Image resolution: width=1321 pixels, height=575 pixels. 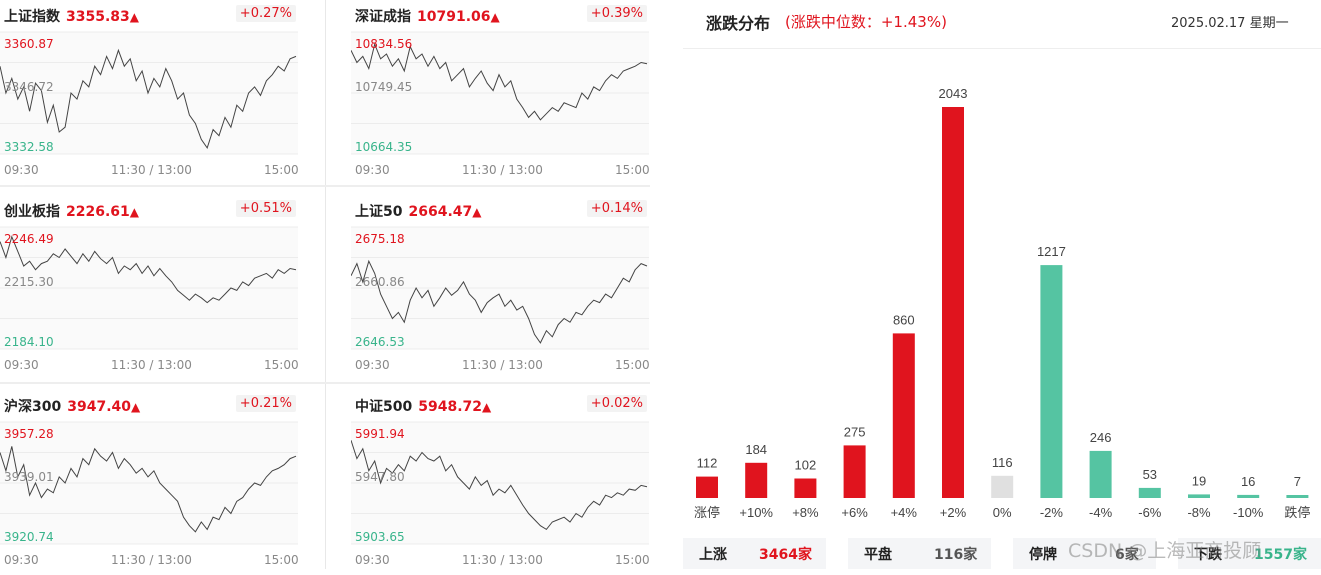 What do you see at coordinates (423, 407) in the screenshot?
I see `index-title: 中证500 5948.72▲` at bounding box center [423, 407].